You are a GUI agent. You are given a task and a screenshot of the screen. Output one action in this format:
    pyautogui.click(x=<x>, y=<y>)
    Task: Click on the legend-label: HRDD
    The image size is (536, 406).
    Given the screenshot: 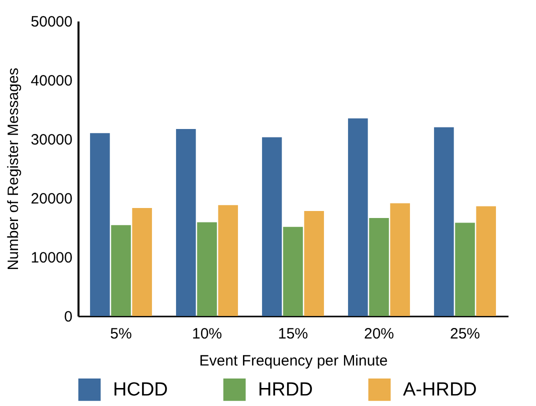 What is the action you would take?
    pyautogui.click(x=285, y=390)
    